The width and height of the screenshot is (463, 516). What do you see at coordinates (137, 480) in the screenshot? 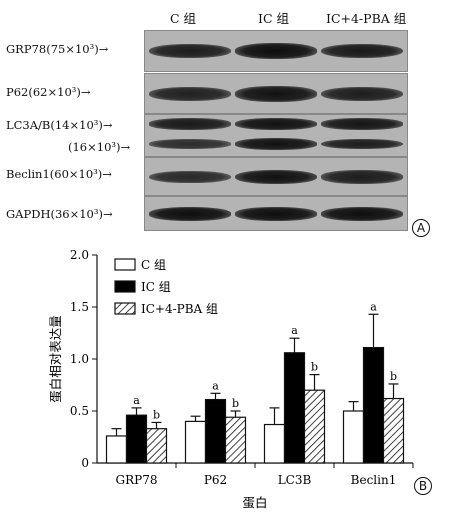
I see `x-tick-label: GRP78` at bounding box center [137, 480].